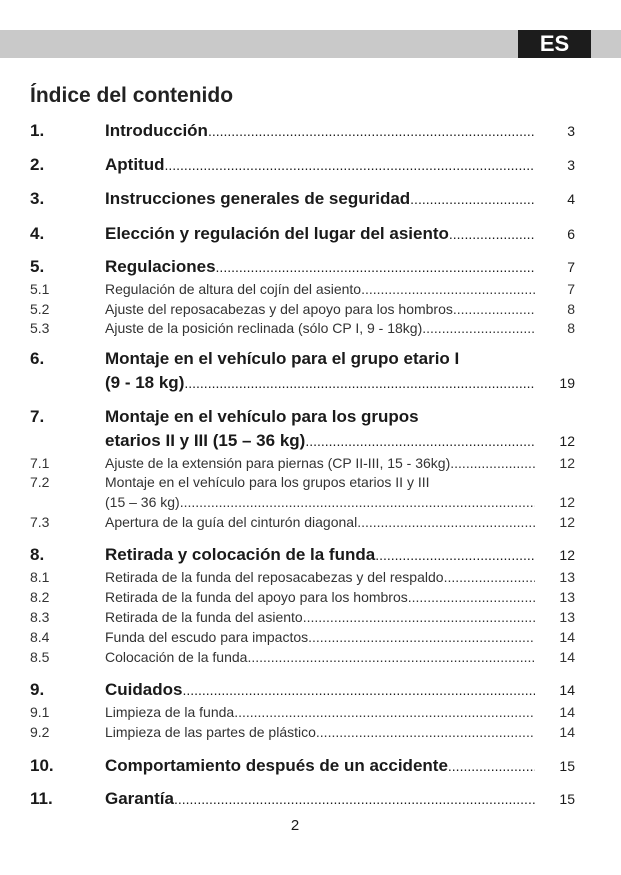  Describe the element at coordinates (40, 328) in the screenshot. I see `toc-entry-number: 5.3` at that location.